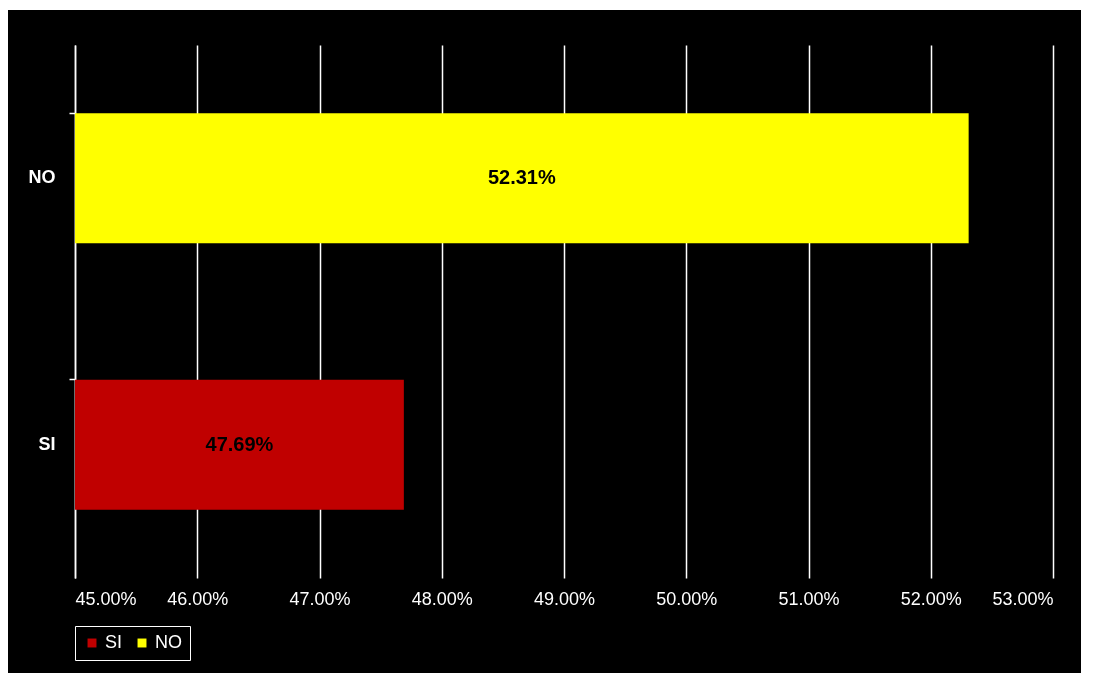 The width and height of the screenshot is (1094, 700). What do you see at coordinates (106, 598) in the screenshot?
I see `x-tick-label: 45.00%` at bounding box center [106, 598].